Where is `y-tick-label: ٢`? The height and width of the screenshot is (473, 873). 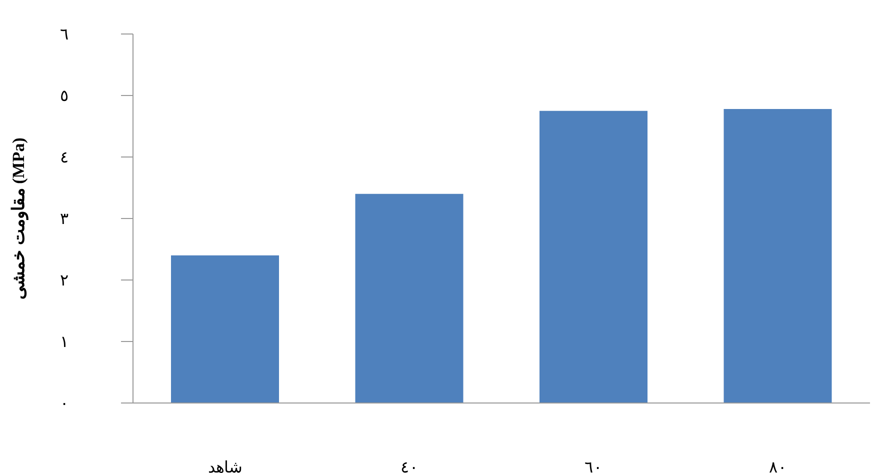
y-tick-label: ٢ is located at coordinates (64, 281).